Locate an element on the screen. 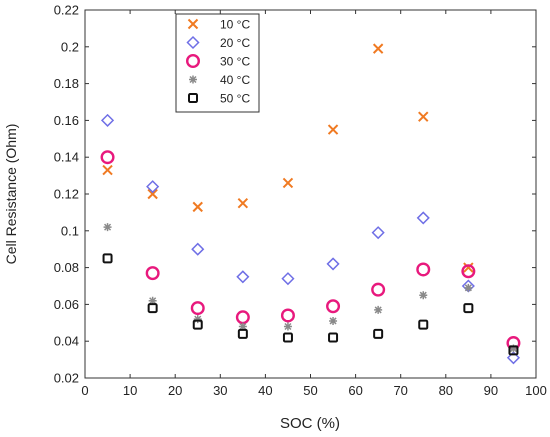 This screenshot has height=437, width=550. x-tick-label: 30 is located at coordinates (220, 390).